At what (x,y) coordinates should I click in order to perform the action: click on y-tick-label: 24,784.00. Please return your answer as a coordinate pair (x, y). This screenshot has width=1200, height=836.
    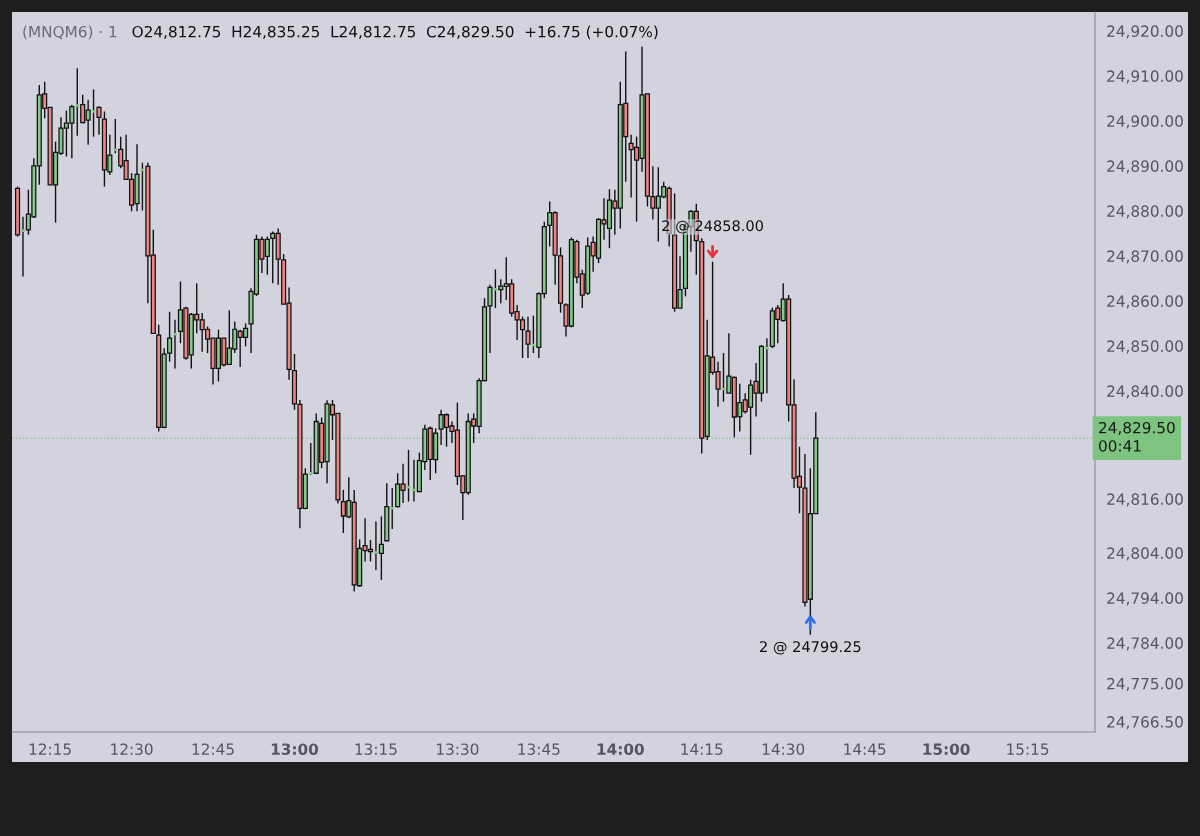
    Looking at the image, I should click on (1145, 644).